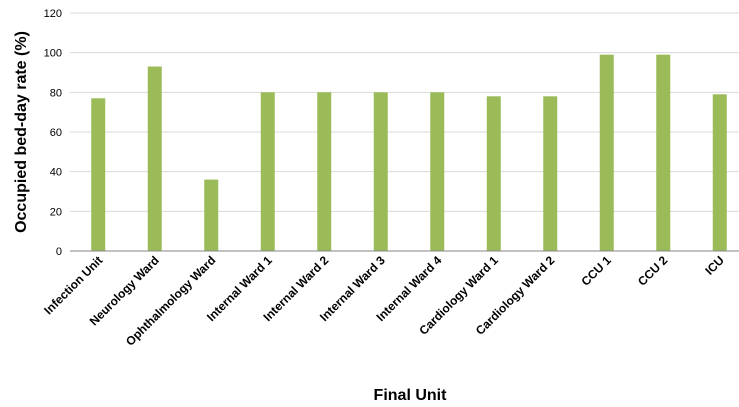 The height and width of the screenshot is (407, 739). Describe the element at coordinates (714, 265) in the screenshot. I see `x-tick-label: ICU` at that location.